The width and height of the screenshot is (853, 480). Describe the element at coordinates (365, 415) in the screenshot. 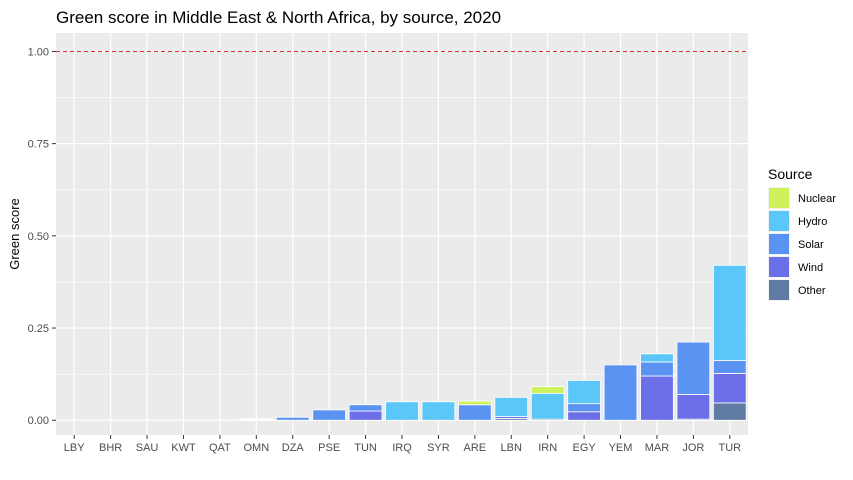

I see `bar-segment-wind-tun` at that location.